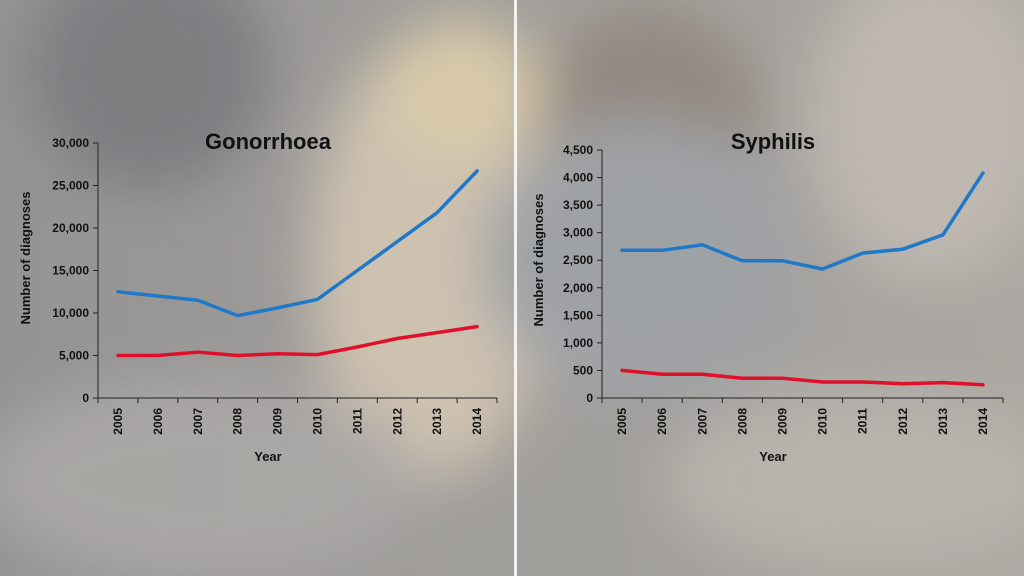 Image resolution: width=1024 pixels, height=576 pixels. I want to click on y-tick-label: 30,000, so click(70, 143).